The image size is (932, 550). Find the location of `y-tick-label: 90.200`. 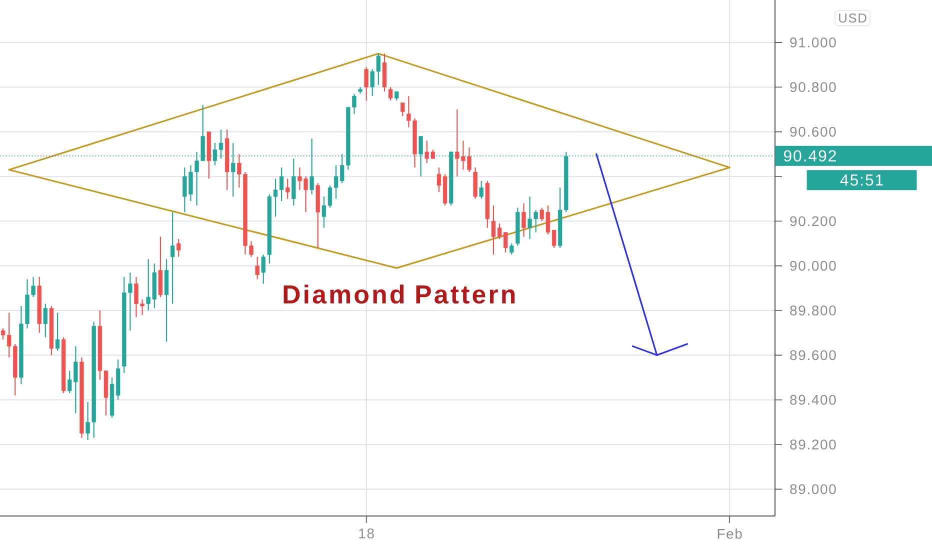

y-tick-label: 90.200 is located at coordinates (813, 221).